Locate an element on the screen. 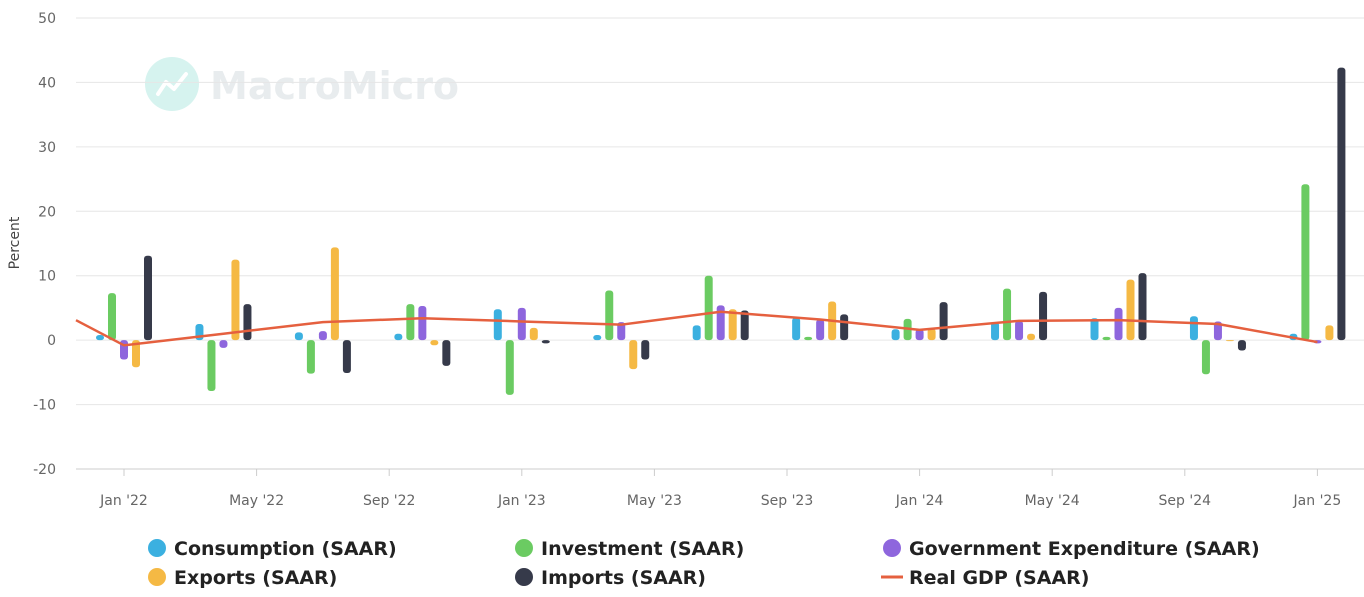  watermark: MacroMicro is located at coordinates (302, 84).